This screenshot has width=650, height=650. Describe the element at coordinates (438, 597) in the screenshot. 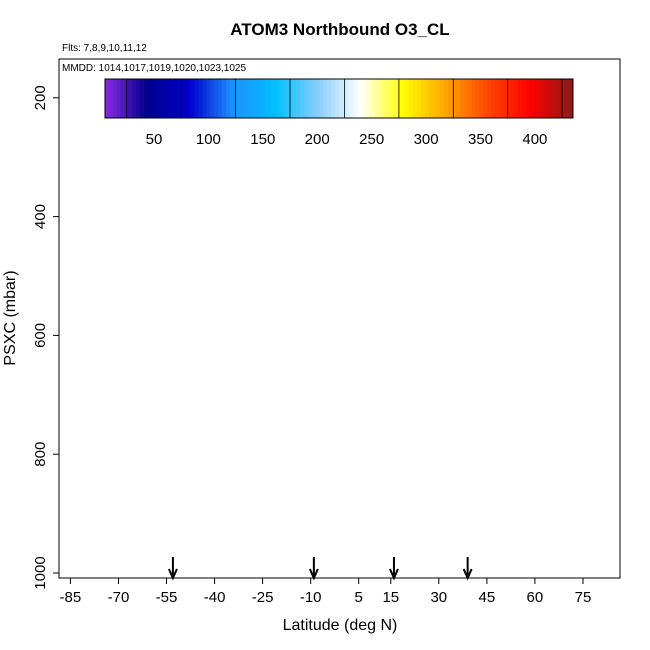

I see `x-tick-label: 30` at that location.